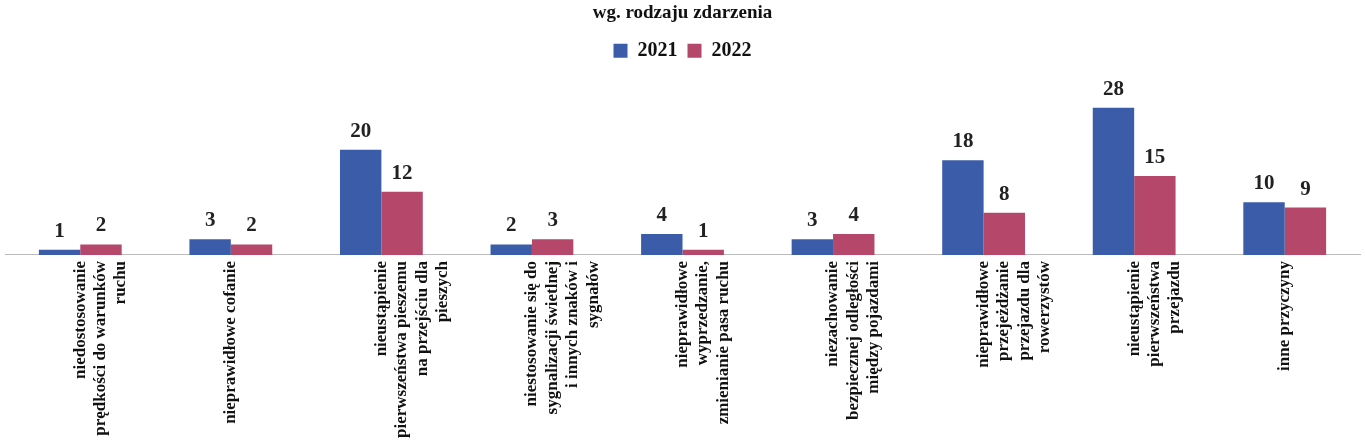 The image size is (1365, 444). Describe the element at coordinates (1305, 187) in the screenshot. I see `data-label: 9` at that location.